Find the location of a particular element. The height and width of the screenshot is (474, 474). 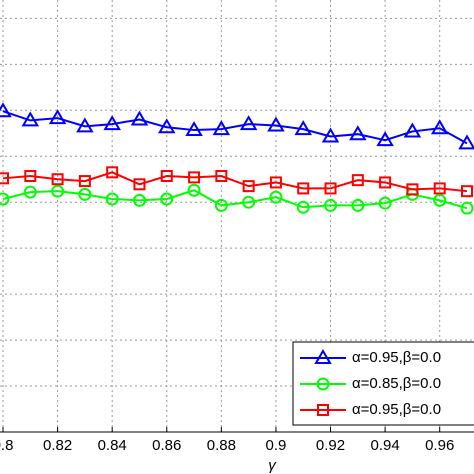

x-tick-label: 0.96 is located at coordinates (439, 445).